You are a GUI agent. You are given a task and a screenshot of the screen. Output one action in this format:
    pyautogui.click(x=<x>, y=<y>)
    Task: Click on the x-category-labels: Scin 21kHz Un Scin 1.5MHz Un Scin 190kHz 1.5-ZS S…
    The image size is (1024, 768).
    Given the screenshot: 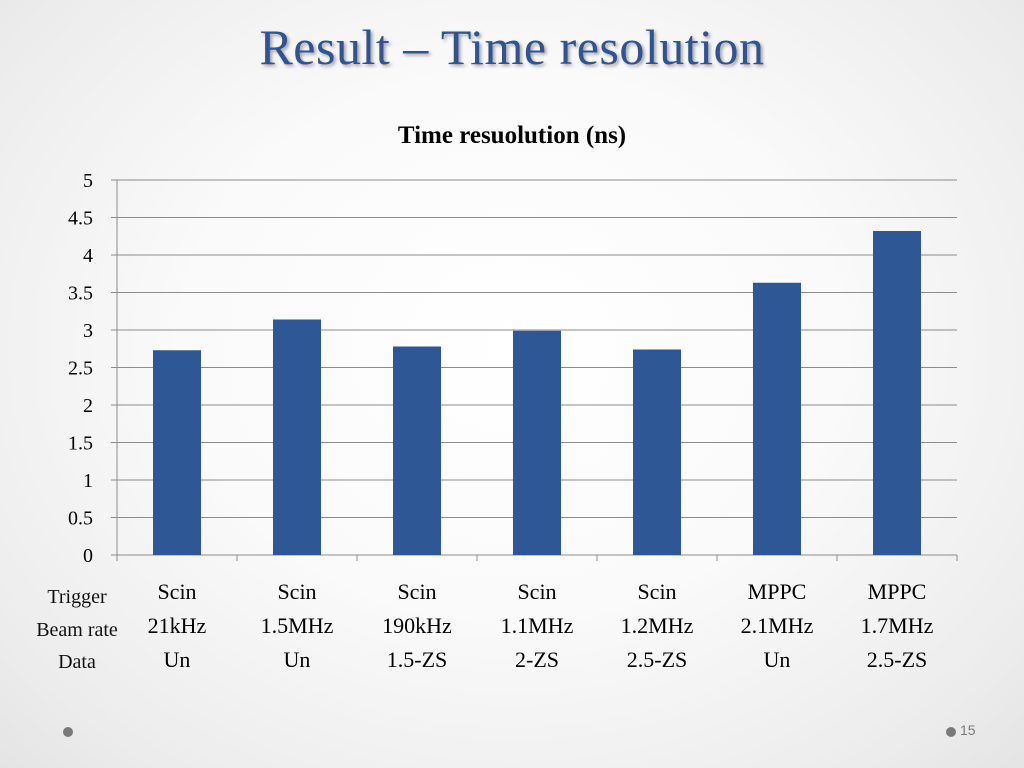 What is the action you would take?
    pyautogui.click(x=541, y=625)
    